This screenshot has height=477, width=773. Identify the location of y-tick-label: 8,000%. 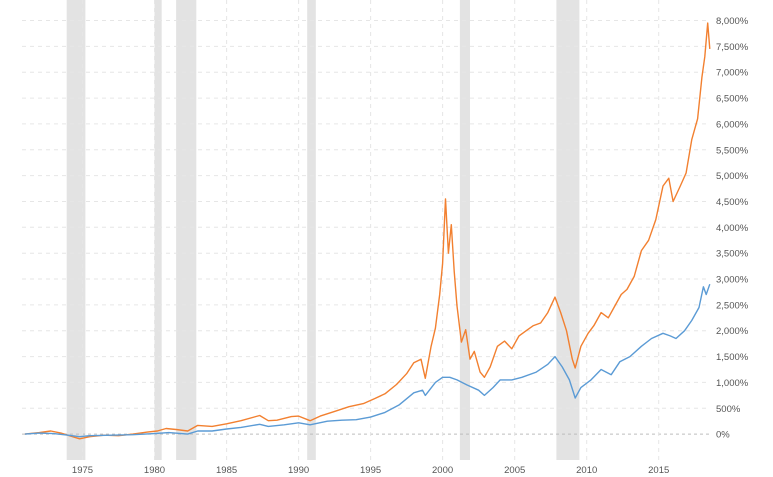
(732, 21).